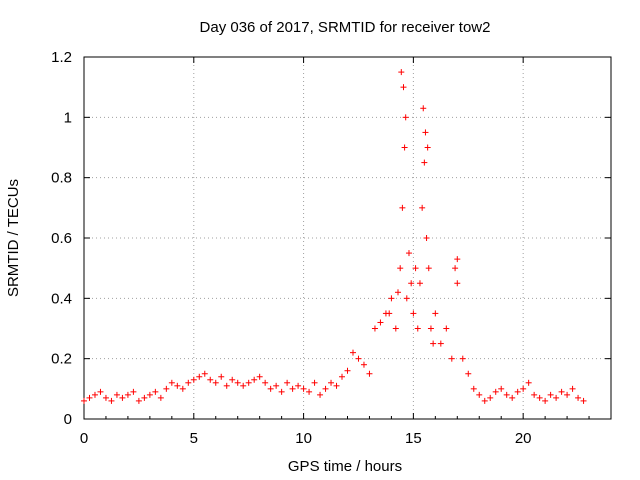 The width and height of the screenshot is (640, 480). I want to click on y-tick-label: 0.4, so click(61, 298).